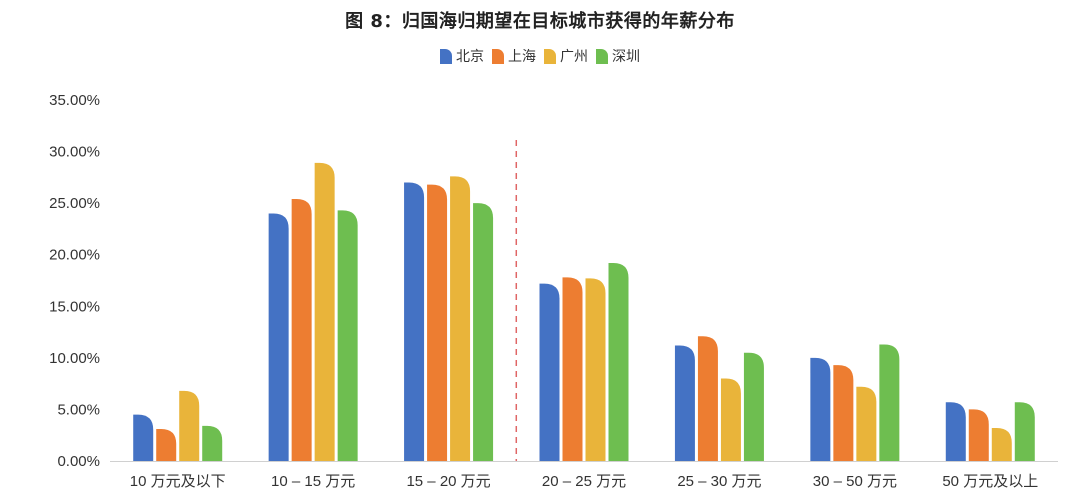  Describe the element at coordinates (855, 481) in the screenshot. I see `x-tick-label: 30 – 50 万元` at that location.